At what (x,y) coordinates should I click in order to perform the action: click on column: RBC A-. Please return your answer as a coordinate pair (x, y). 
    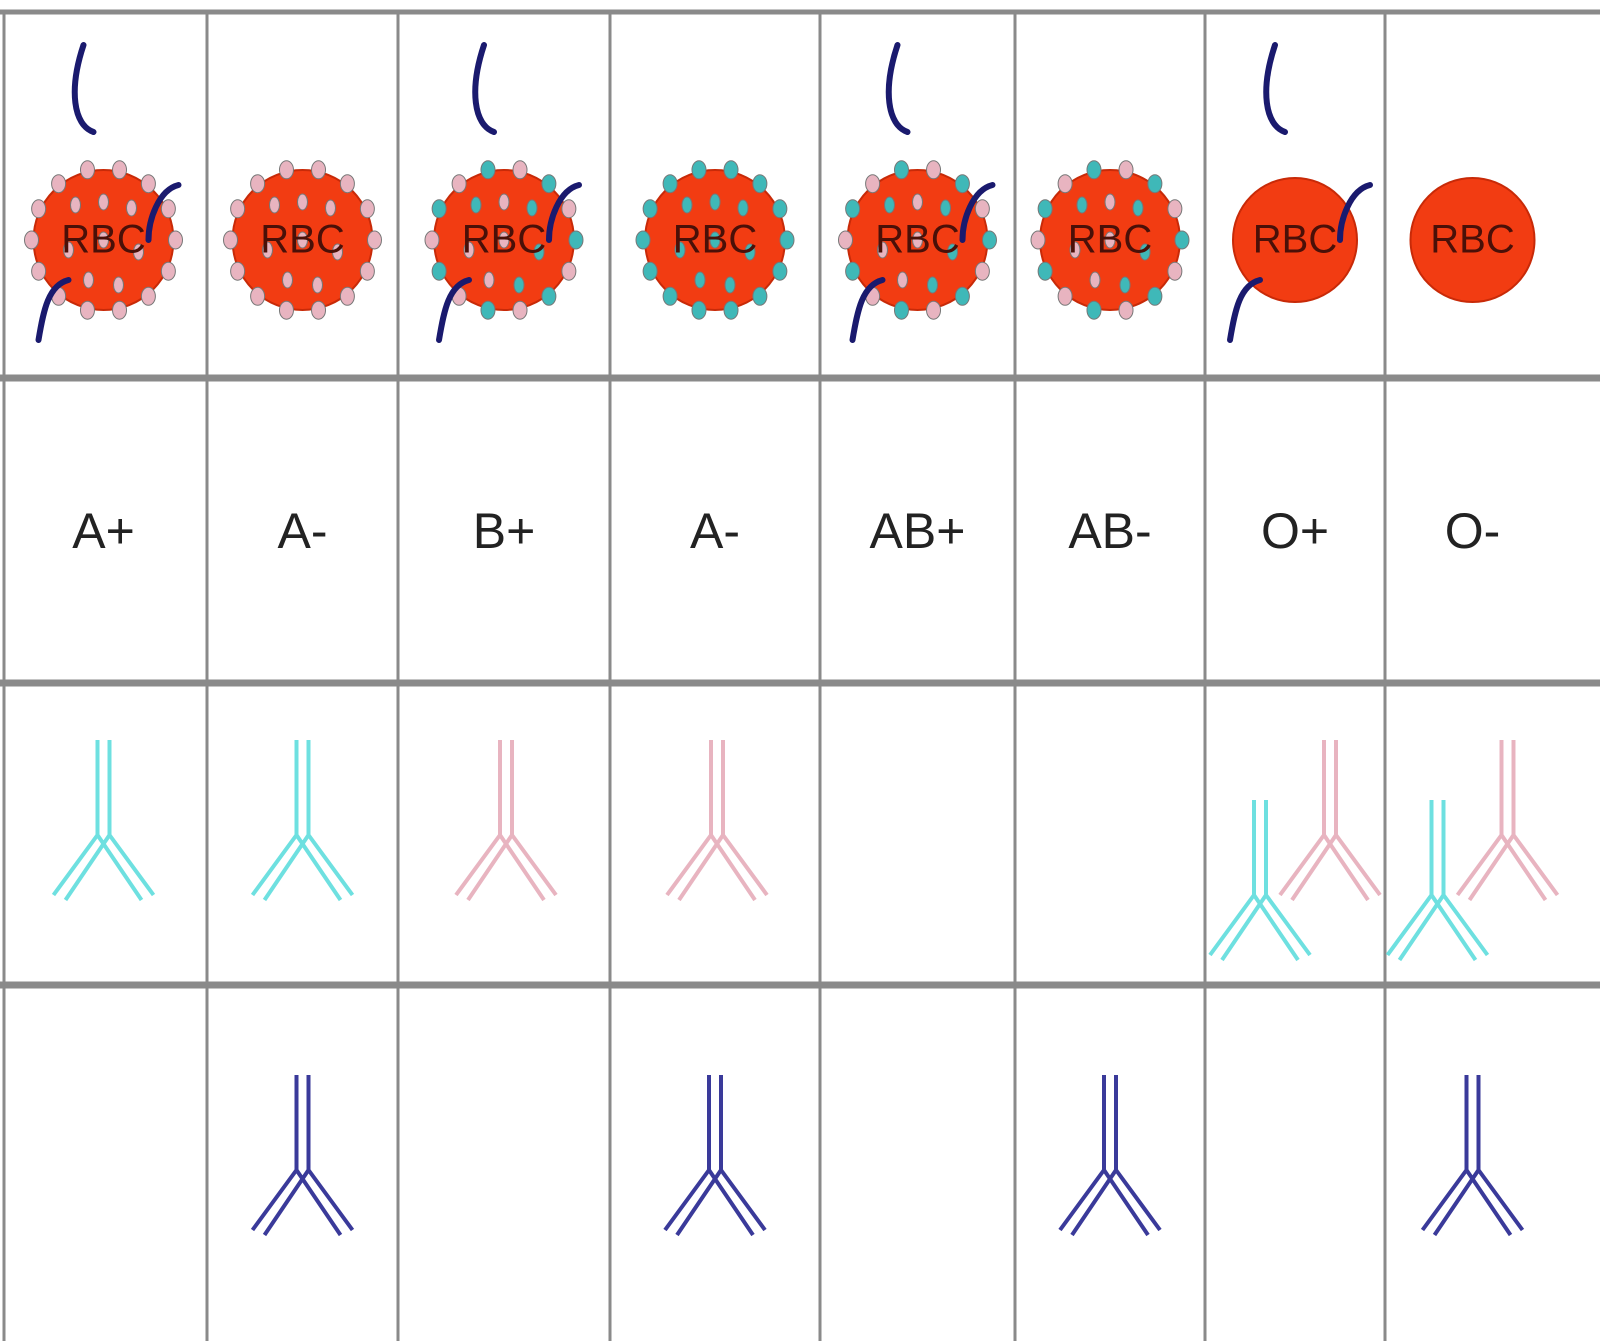
    Looking at the image, I should click on (715, 698).